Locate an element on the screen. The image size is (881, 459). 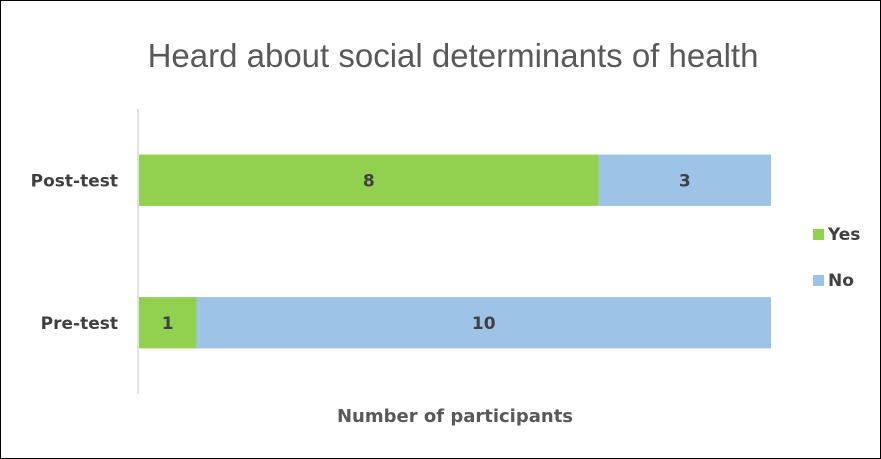
data-label-post-test-no: 3 is located at coordinates (685, 181).